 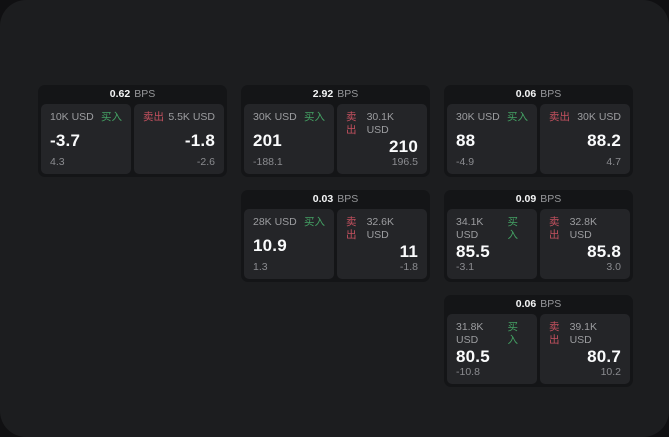 I want to click on sell-panel: 卖出 32.8K USD 85.8 3.0, so click(x=585, y=244).